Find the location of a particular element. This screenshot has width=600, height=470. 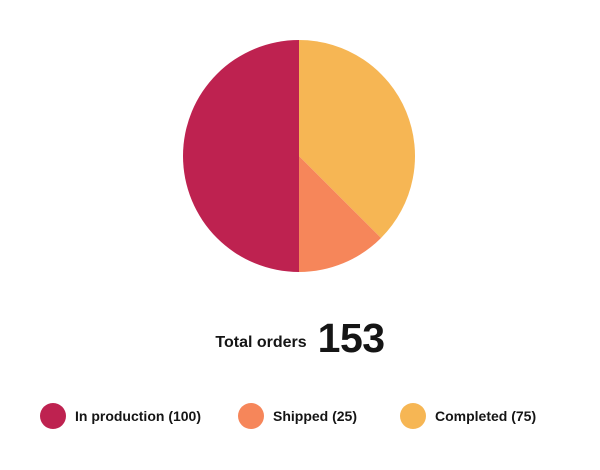

total-orders-summary: Total orders 153 is located at coordinates (300, 338).